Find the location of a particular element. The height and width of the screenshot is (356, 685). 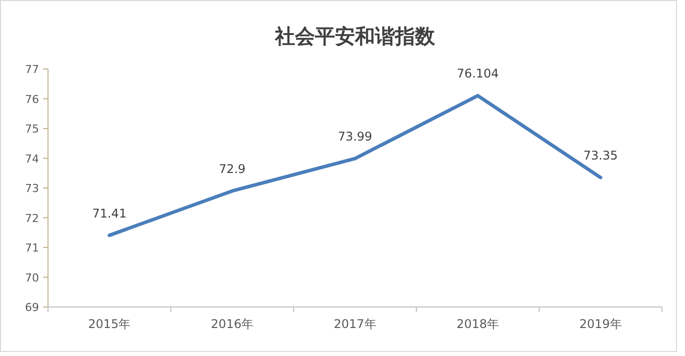

y-tick-label: 70 is located at coordinates (32, 277).